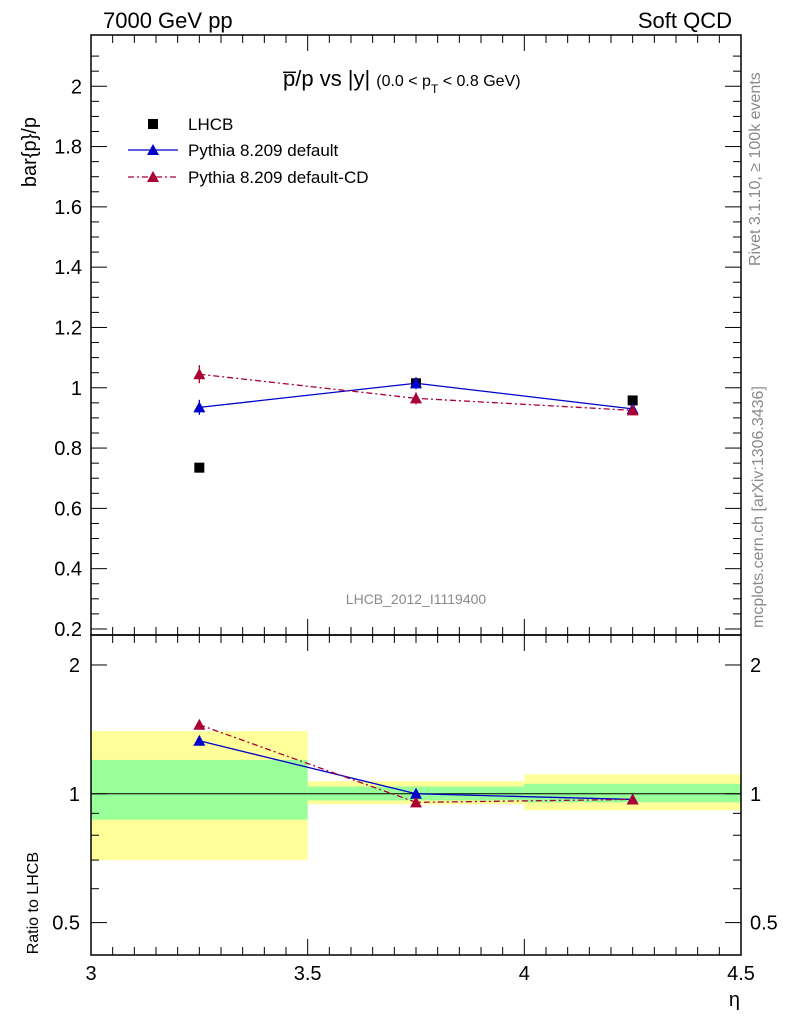  I want to click on y-tick-label-ratio-right: 2, so click(755, 666).